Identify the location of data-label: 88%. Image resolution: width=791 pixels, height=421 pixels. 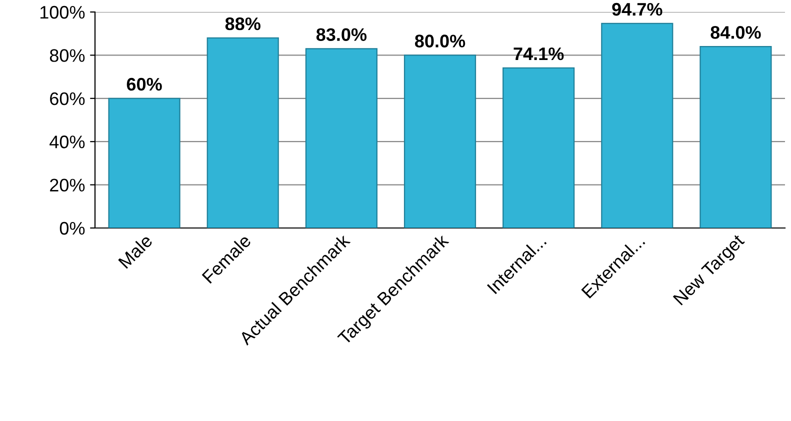
(242, 23).